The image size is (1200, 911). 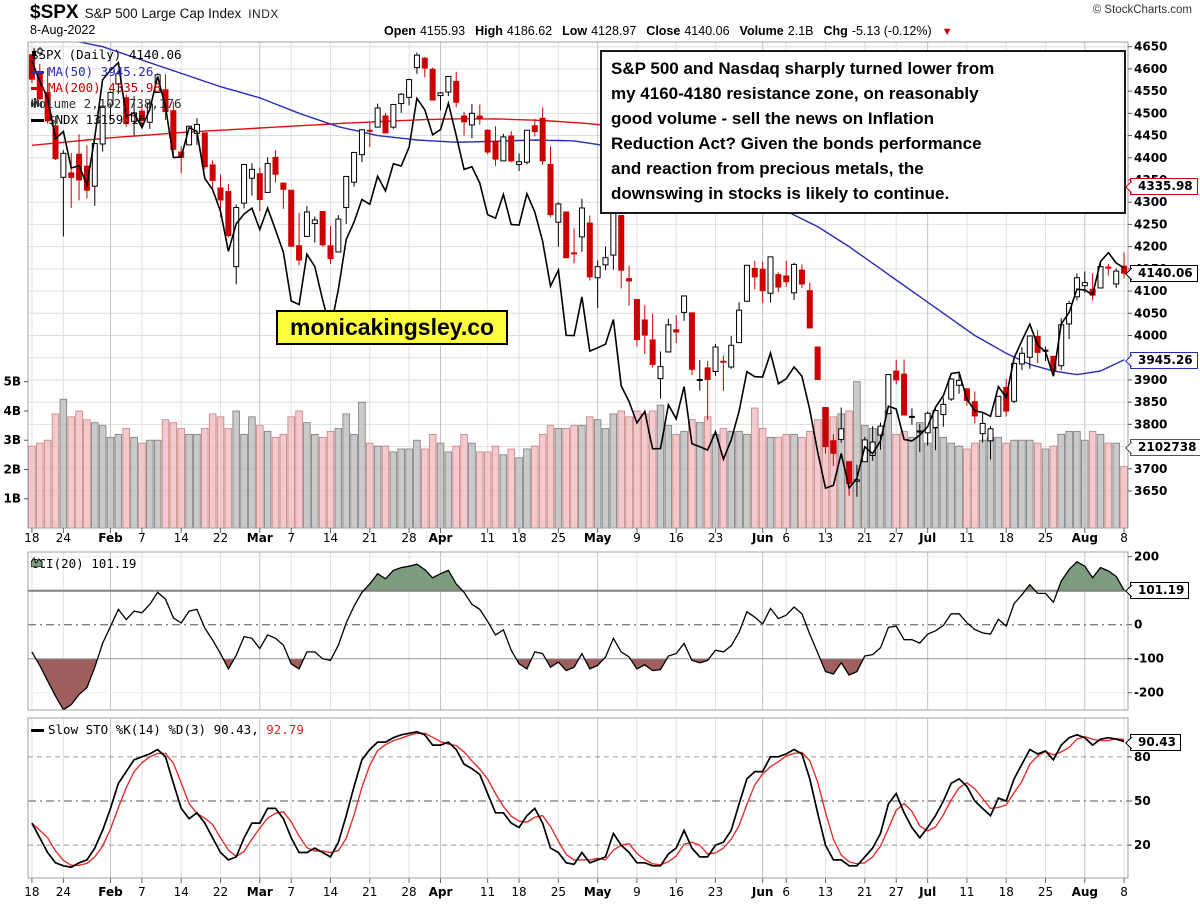 I want to click on sto-legend-d: 92.79, so click(x=285, y=729).